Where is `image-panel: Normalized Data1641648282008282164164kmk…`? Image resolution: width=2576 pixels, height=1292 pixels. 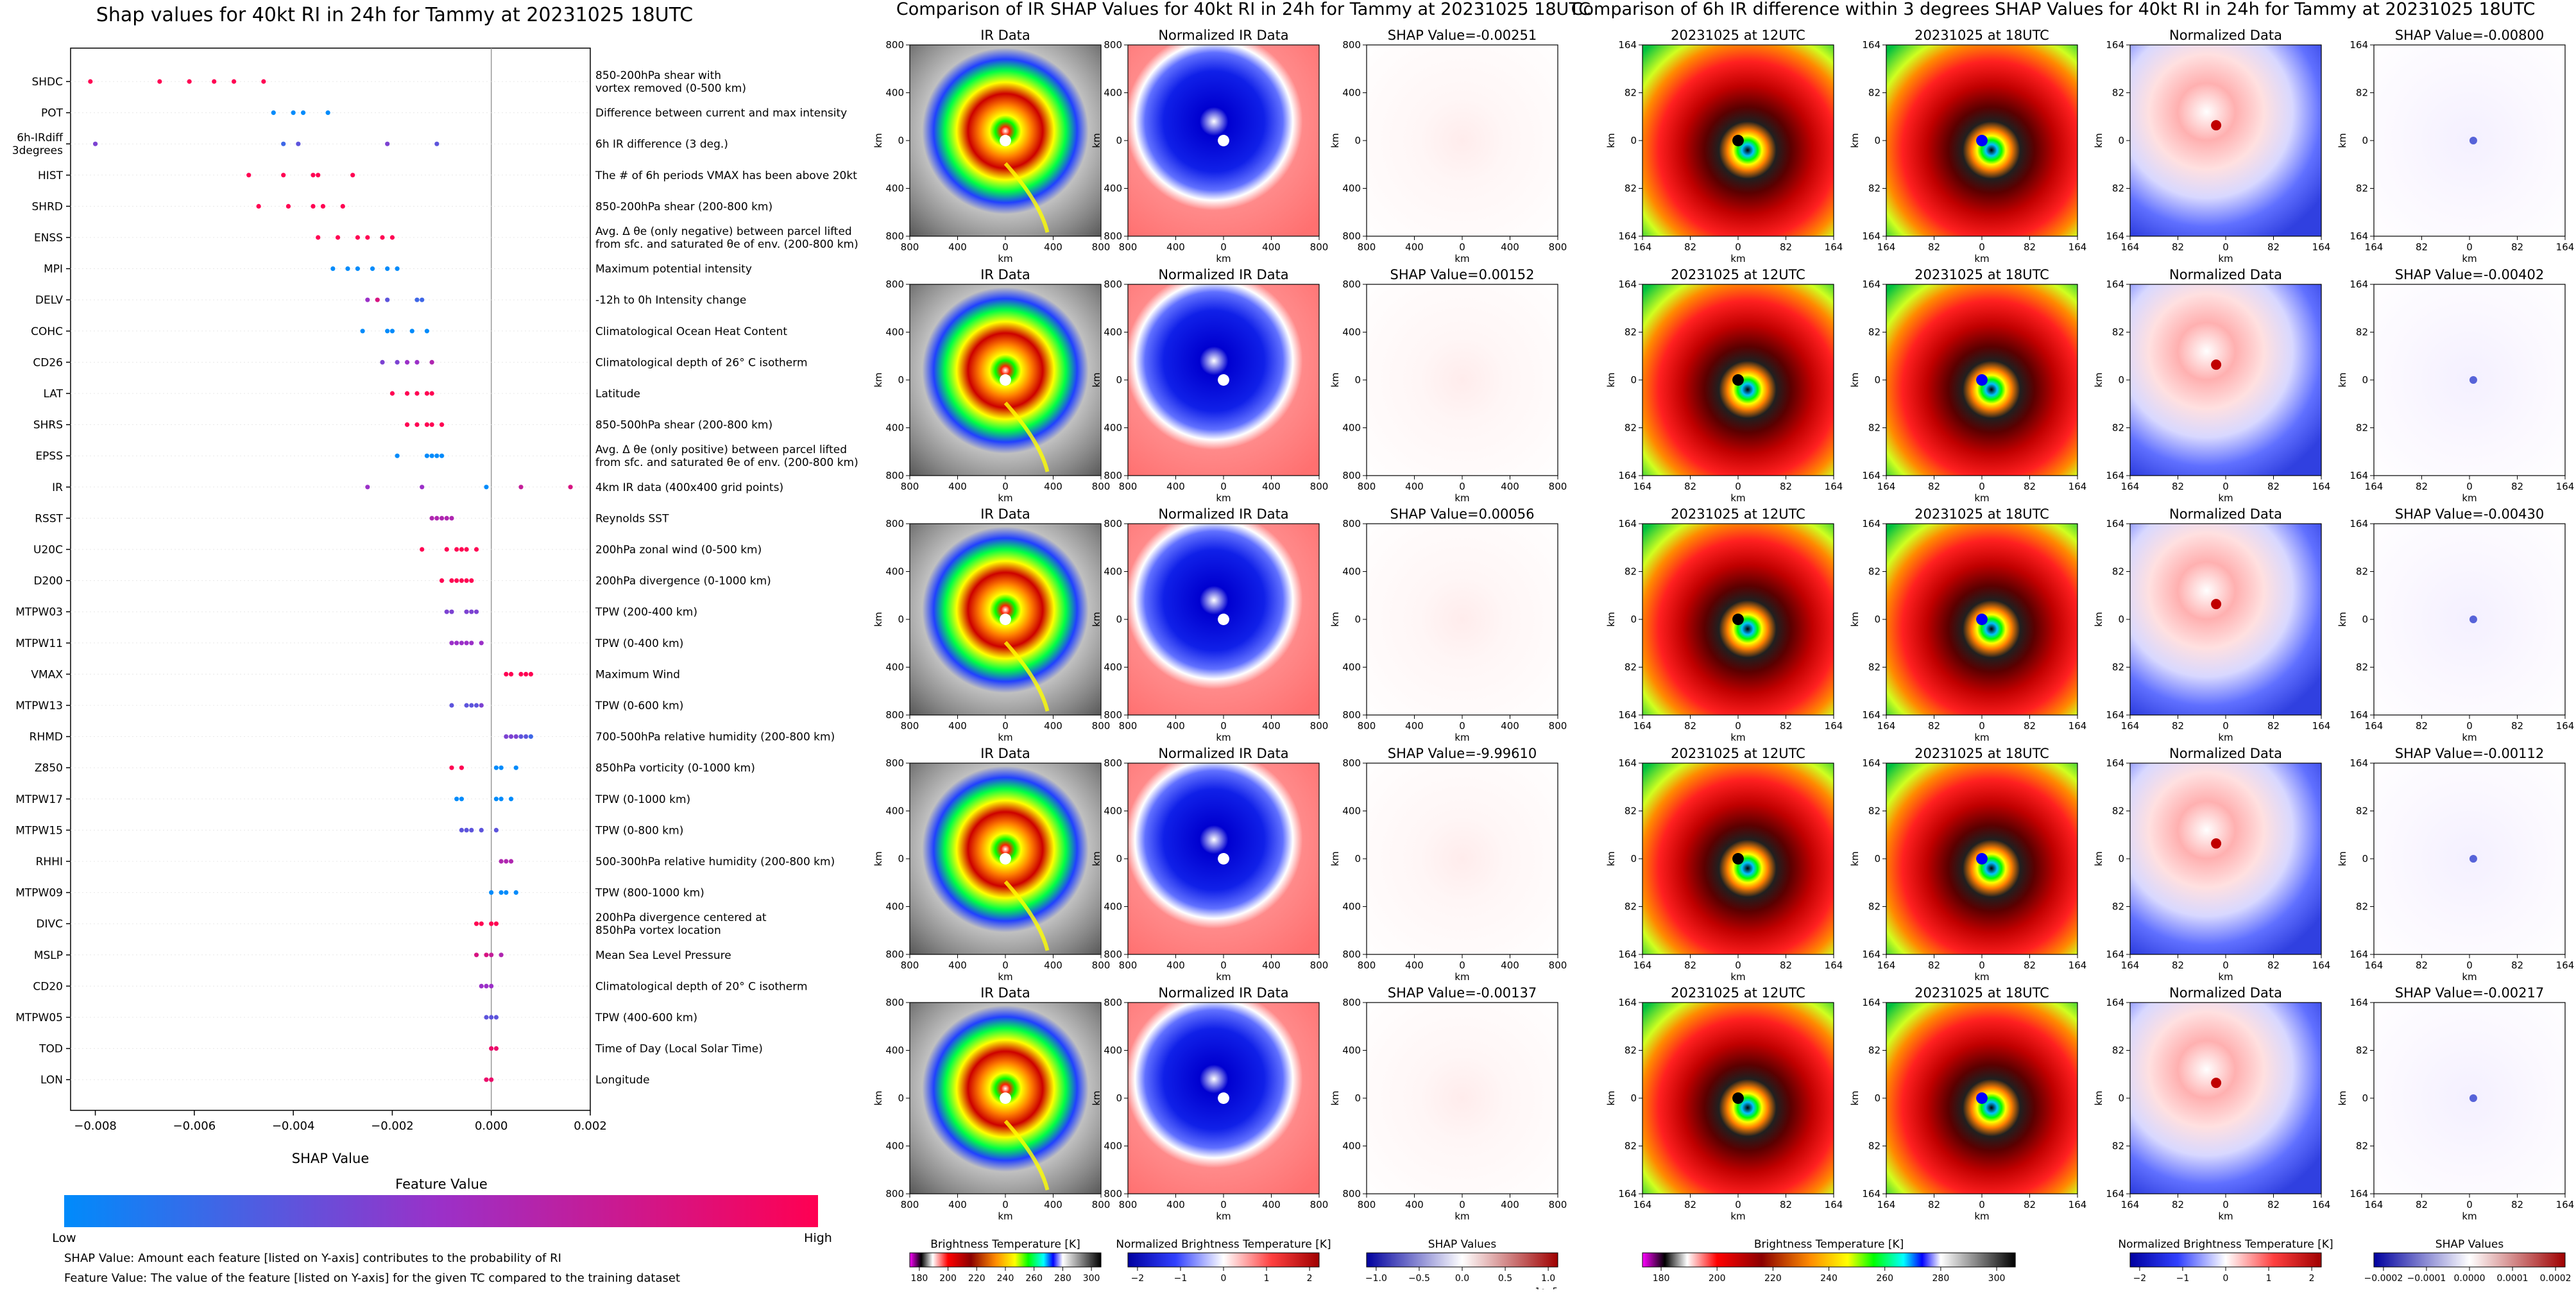
image-panel: Normalized Data1641648282008282164164kmk… is located at coordinates (2211, 146).